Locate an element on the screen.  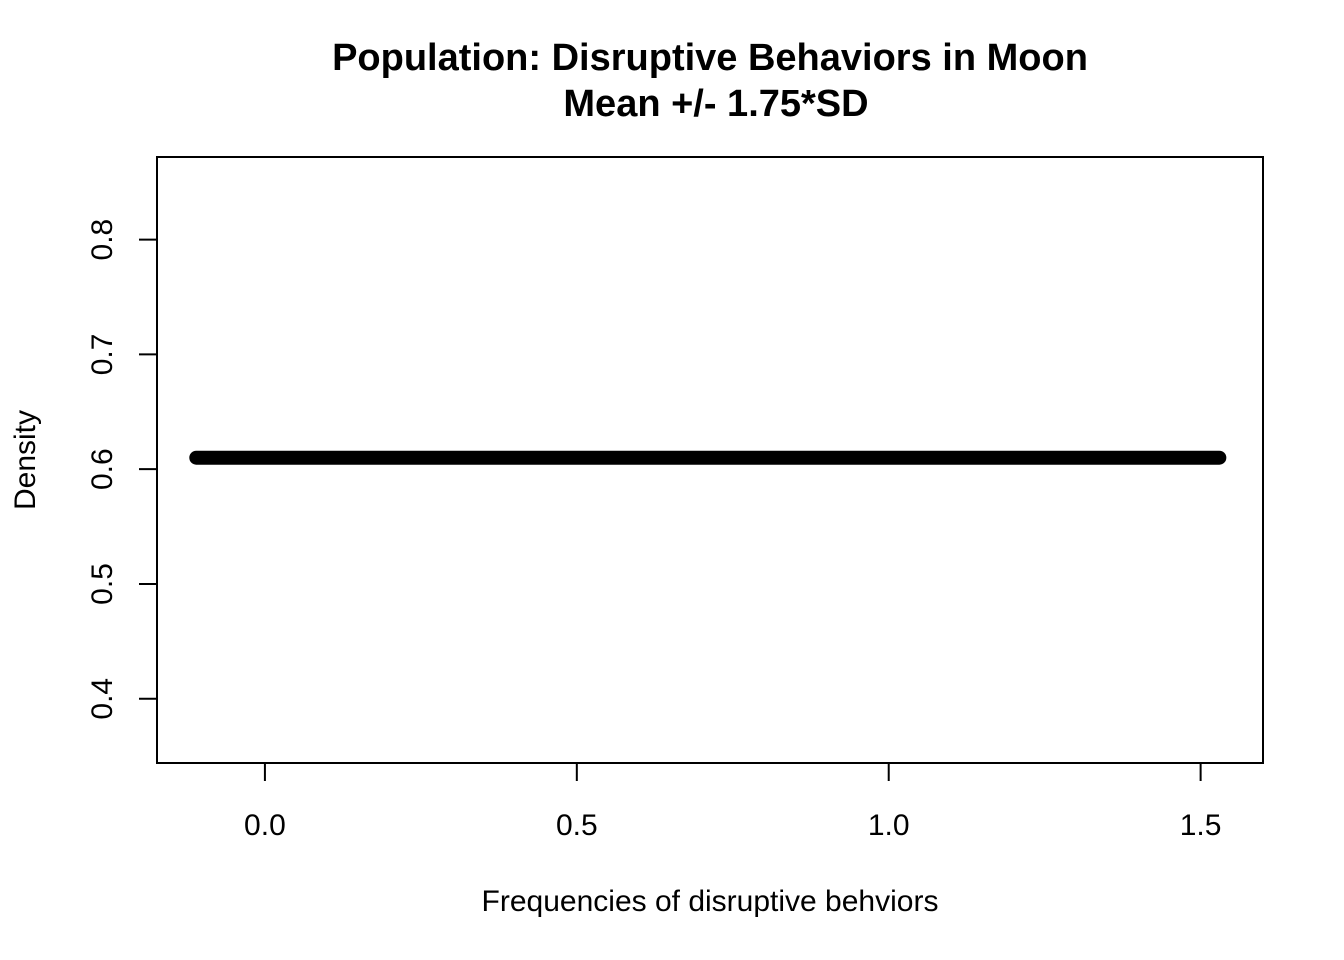
y-tick-label: 0.4 is located at coordinates (102, 699).